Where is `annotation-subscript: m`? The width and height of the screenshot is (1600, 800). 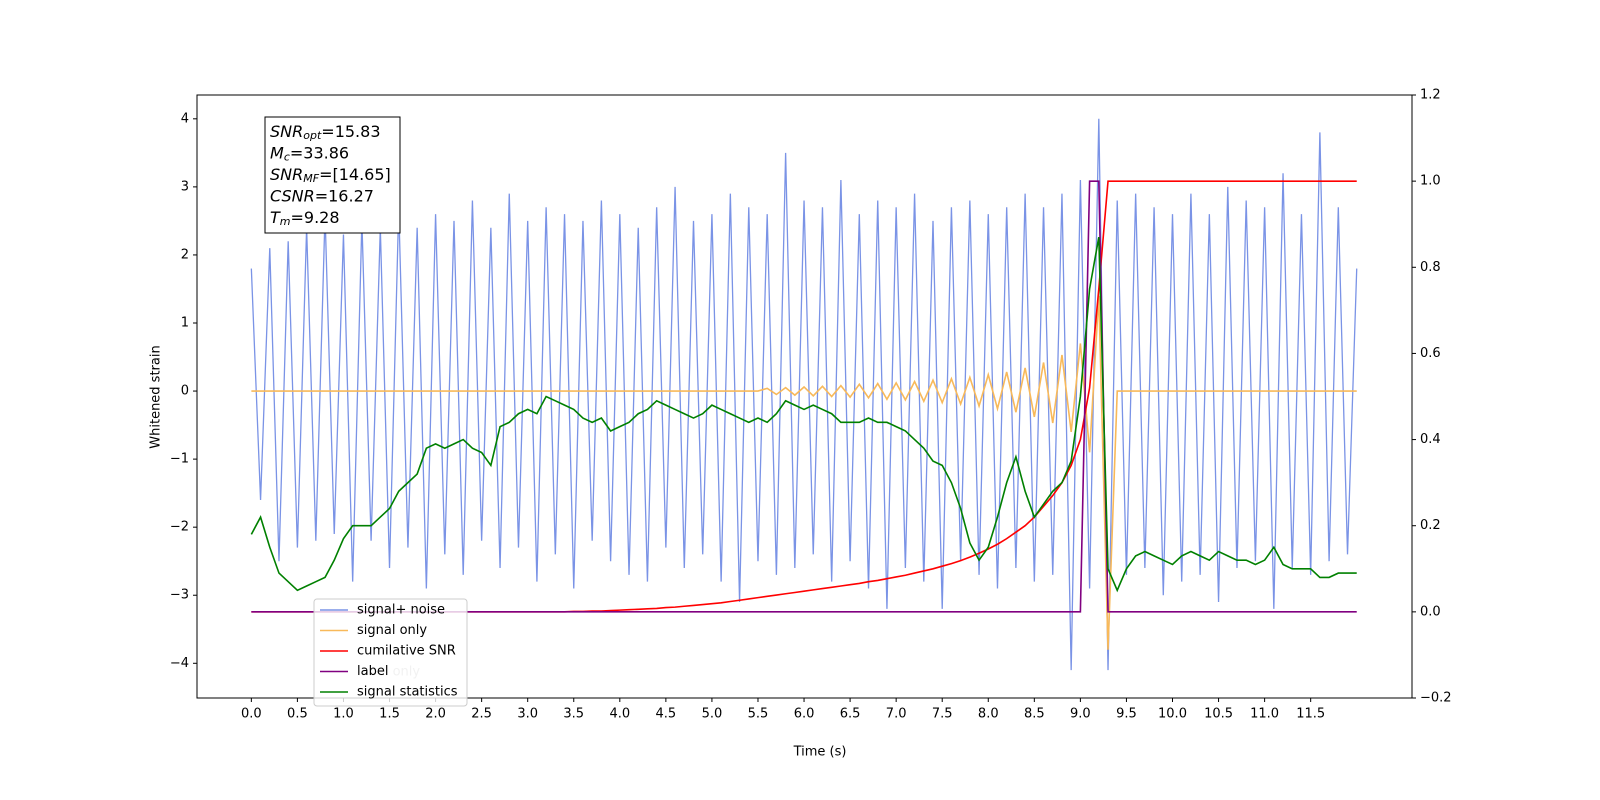 annotation-subscript: m is located at coordinates (285, 221).